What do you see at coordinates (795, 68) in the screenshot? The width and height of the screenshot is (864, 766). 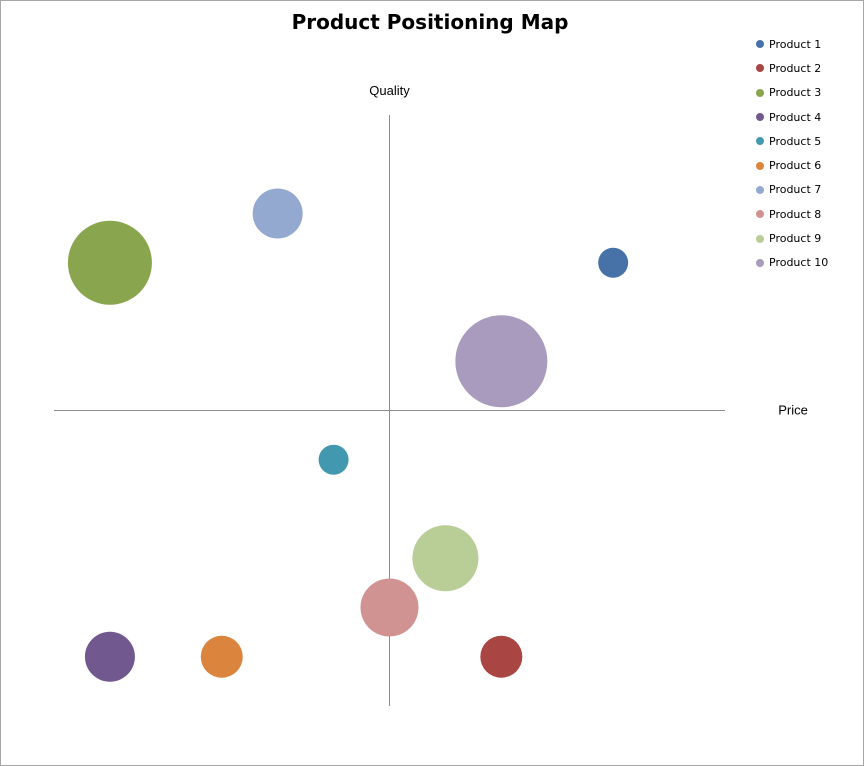 I see `legend-label: Product 2` at bounding box center [795, 68].